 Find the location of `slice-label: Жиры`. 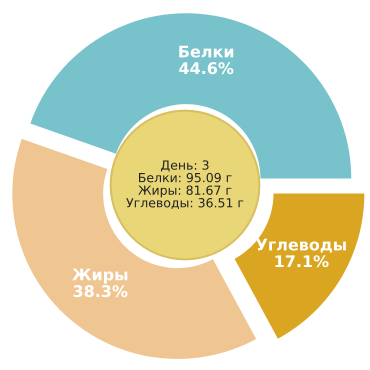

slice-label: Жиры is located at coordinates (100, 276).